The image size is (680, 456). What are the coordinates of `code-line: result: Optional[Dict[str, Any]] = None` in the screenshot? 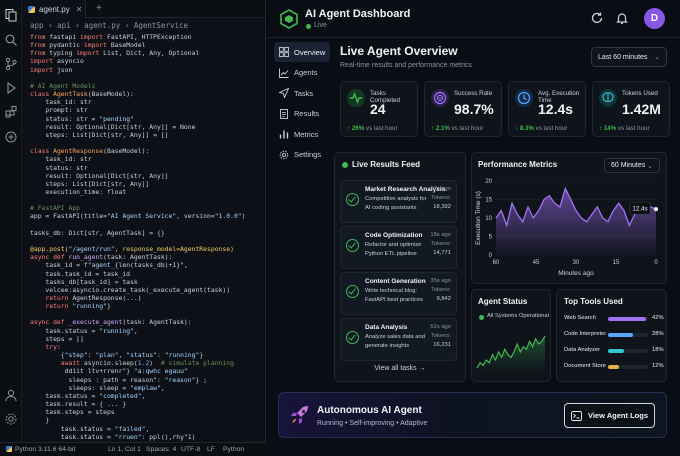 It's located at (113, 126).